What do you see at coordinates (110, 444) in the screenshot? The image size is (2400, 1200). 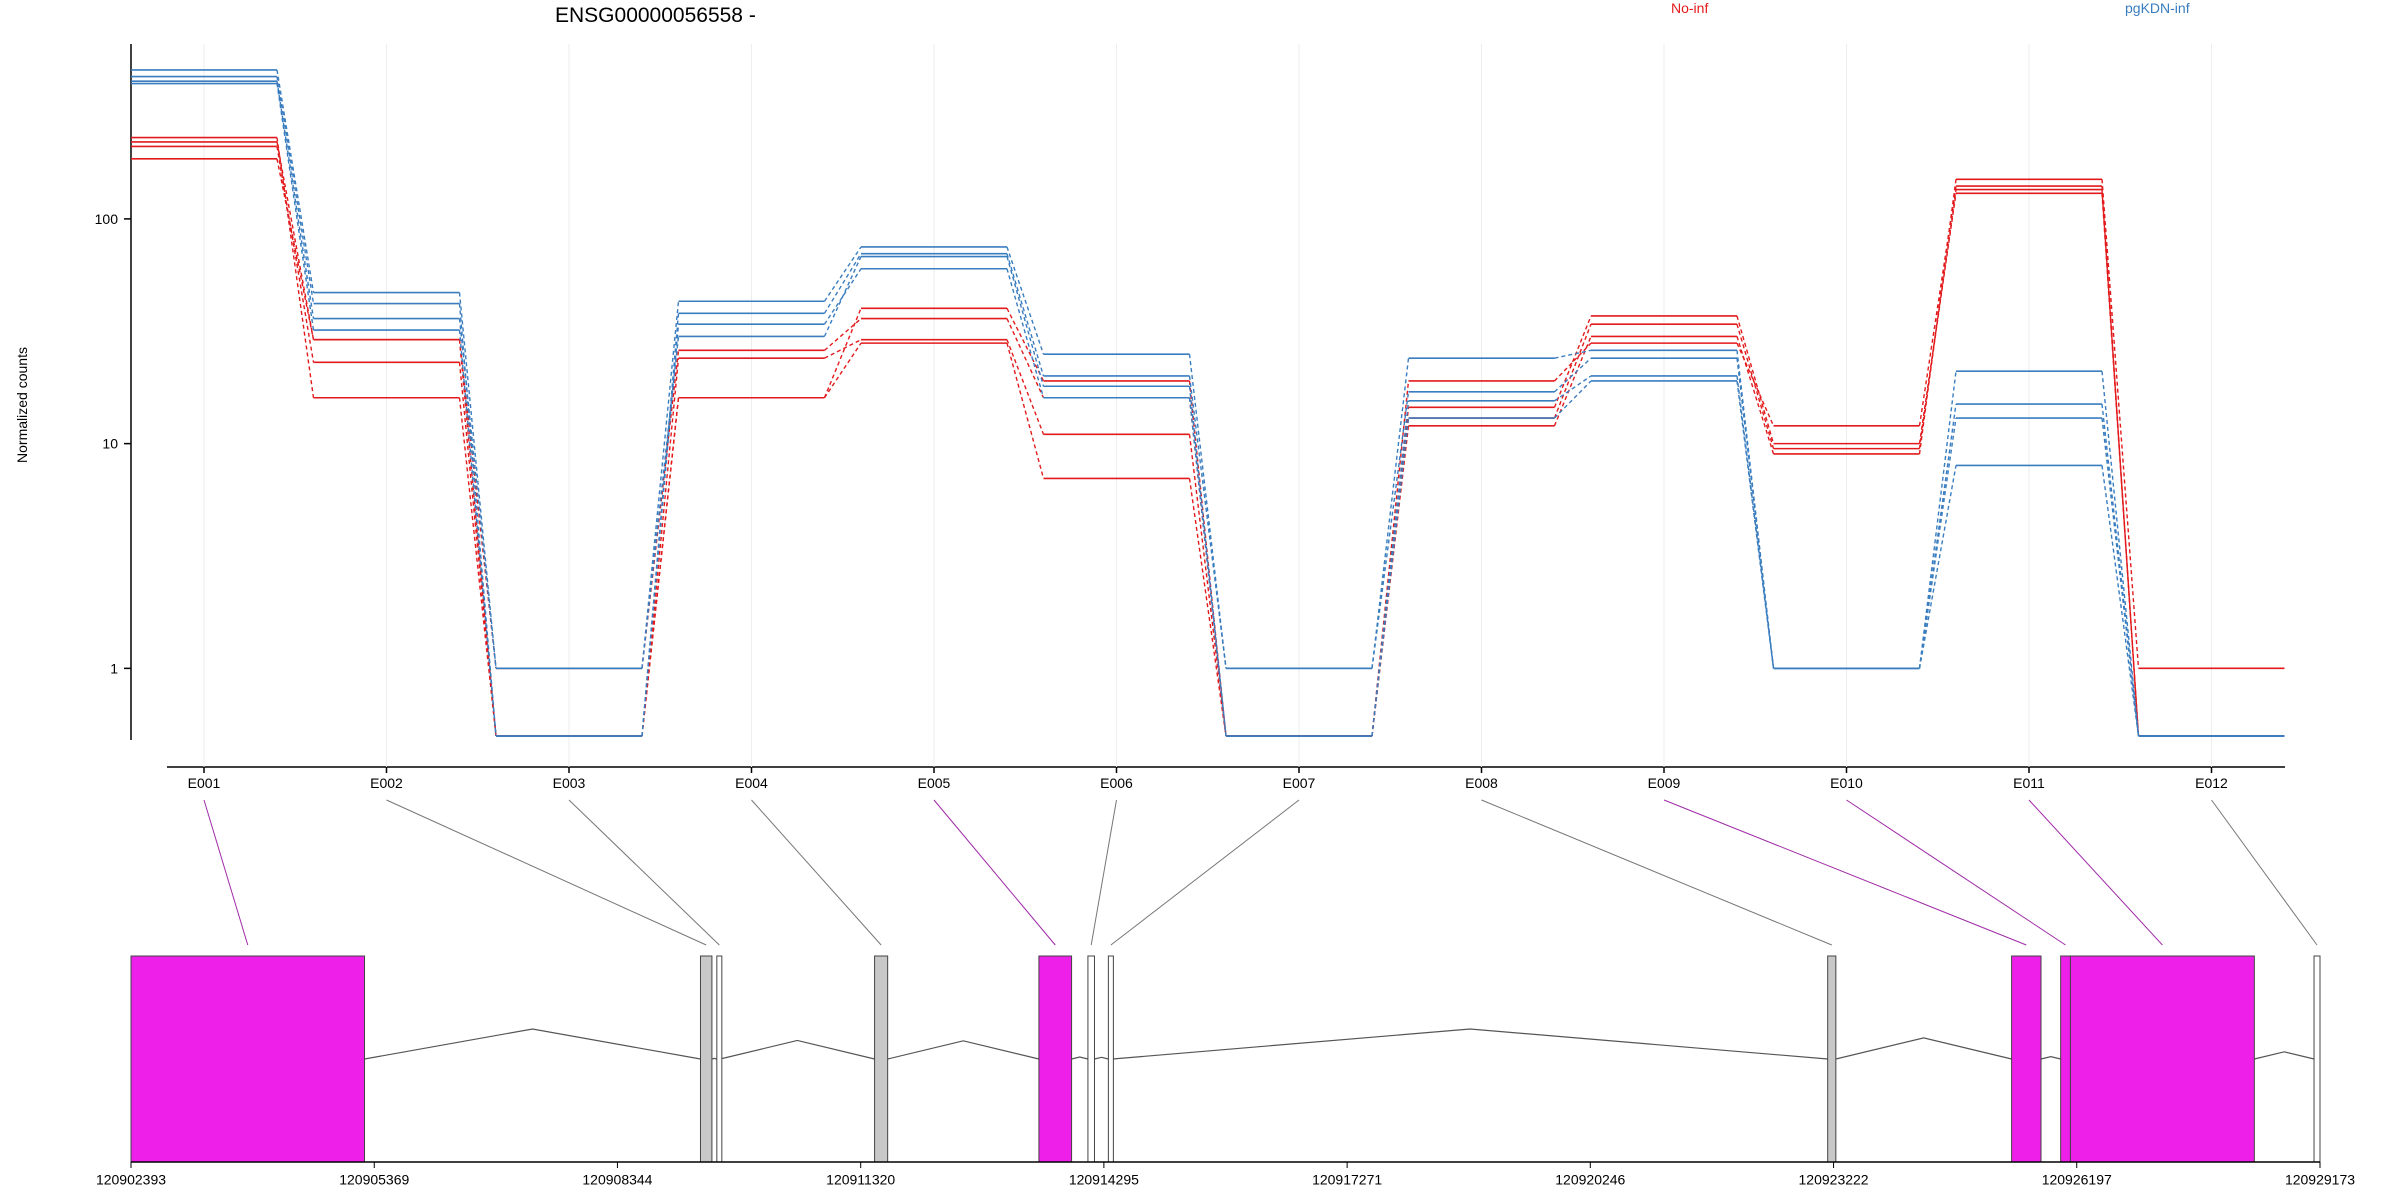 I see `y-tick-label: 10` at bounding box center [110, 444].